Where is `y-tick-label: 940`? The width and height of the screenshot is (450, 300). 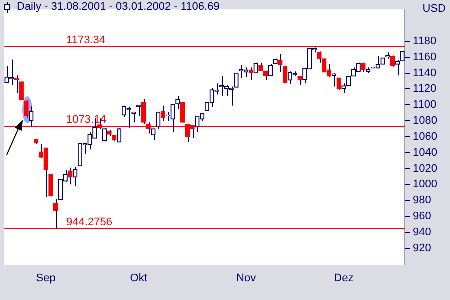 y-tick-label: 940 is located at coordinates (422, 232).